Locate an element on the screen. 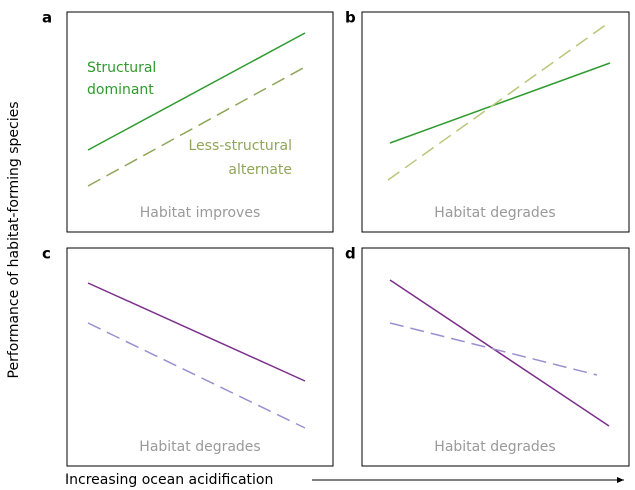  panel-letter: c is located at coordinates (46, 254).